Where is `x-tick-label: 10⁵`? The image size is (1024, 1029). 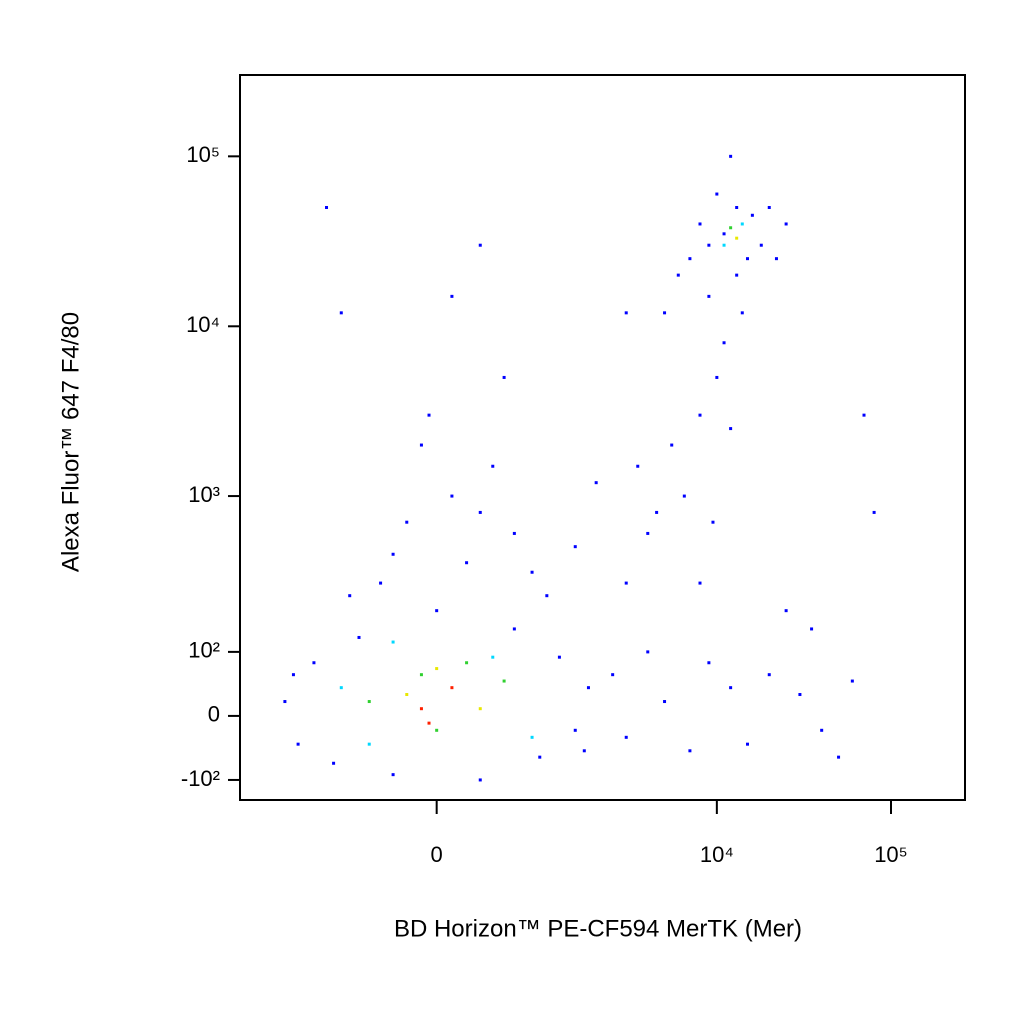 x-tick-label: 10⁵ is located at coordinates (891, 854).